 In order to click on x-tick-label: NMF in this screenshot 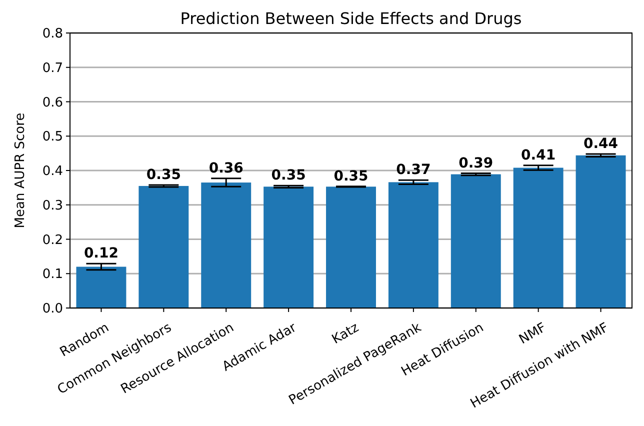, I will do `click(532, 334)`.